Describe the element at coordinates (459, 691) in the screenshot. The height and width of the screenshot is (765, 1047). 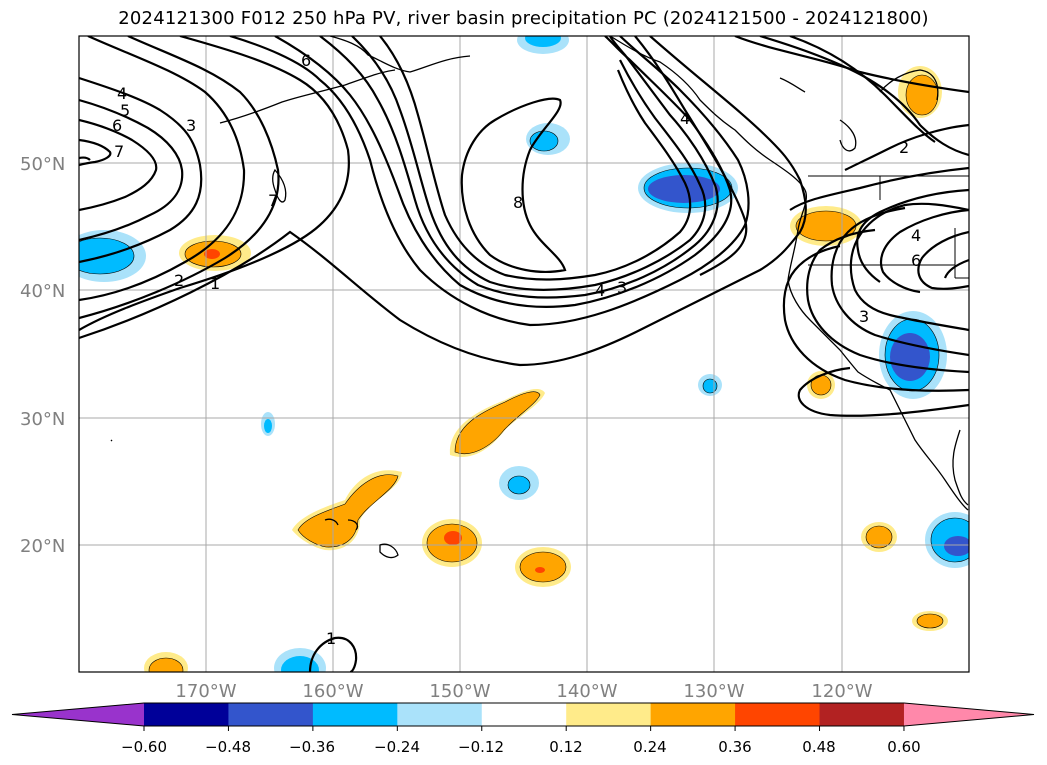
I see `lon-label: 150°W` at that location.